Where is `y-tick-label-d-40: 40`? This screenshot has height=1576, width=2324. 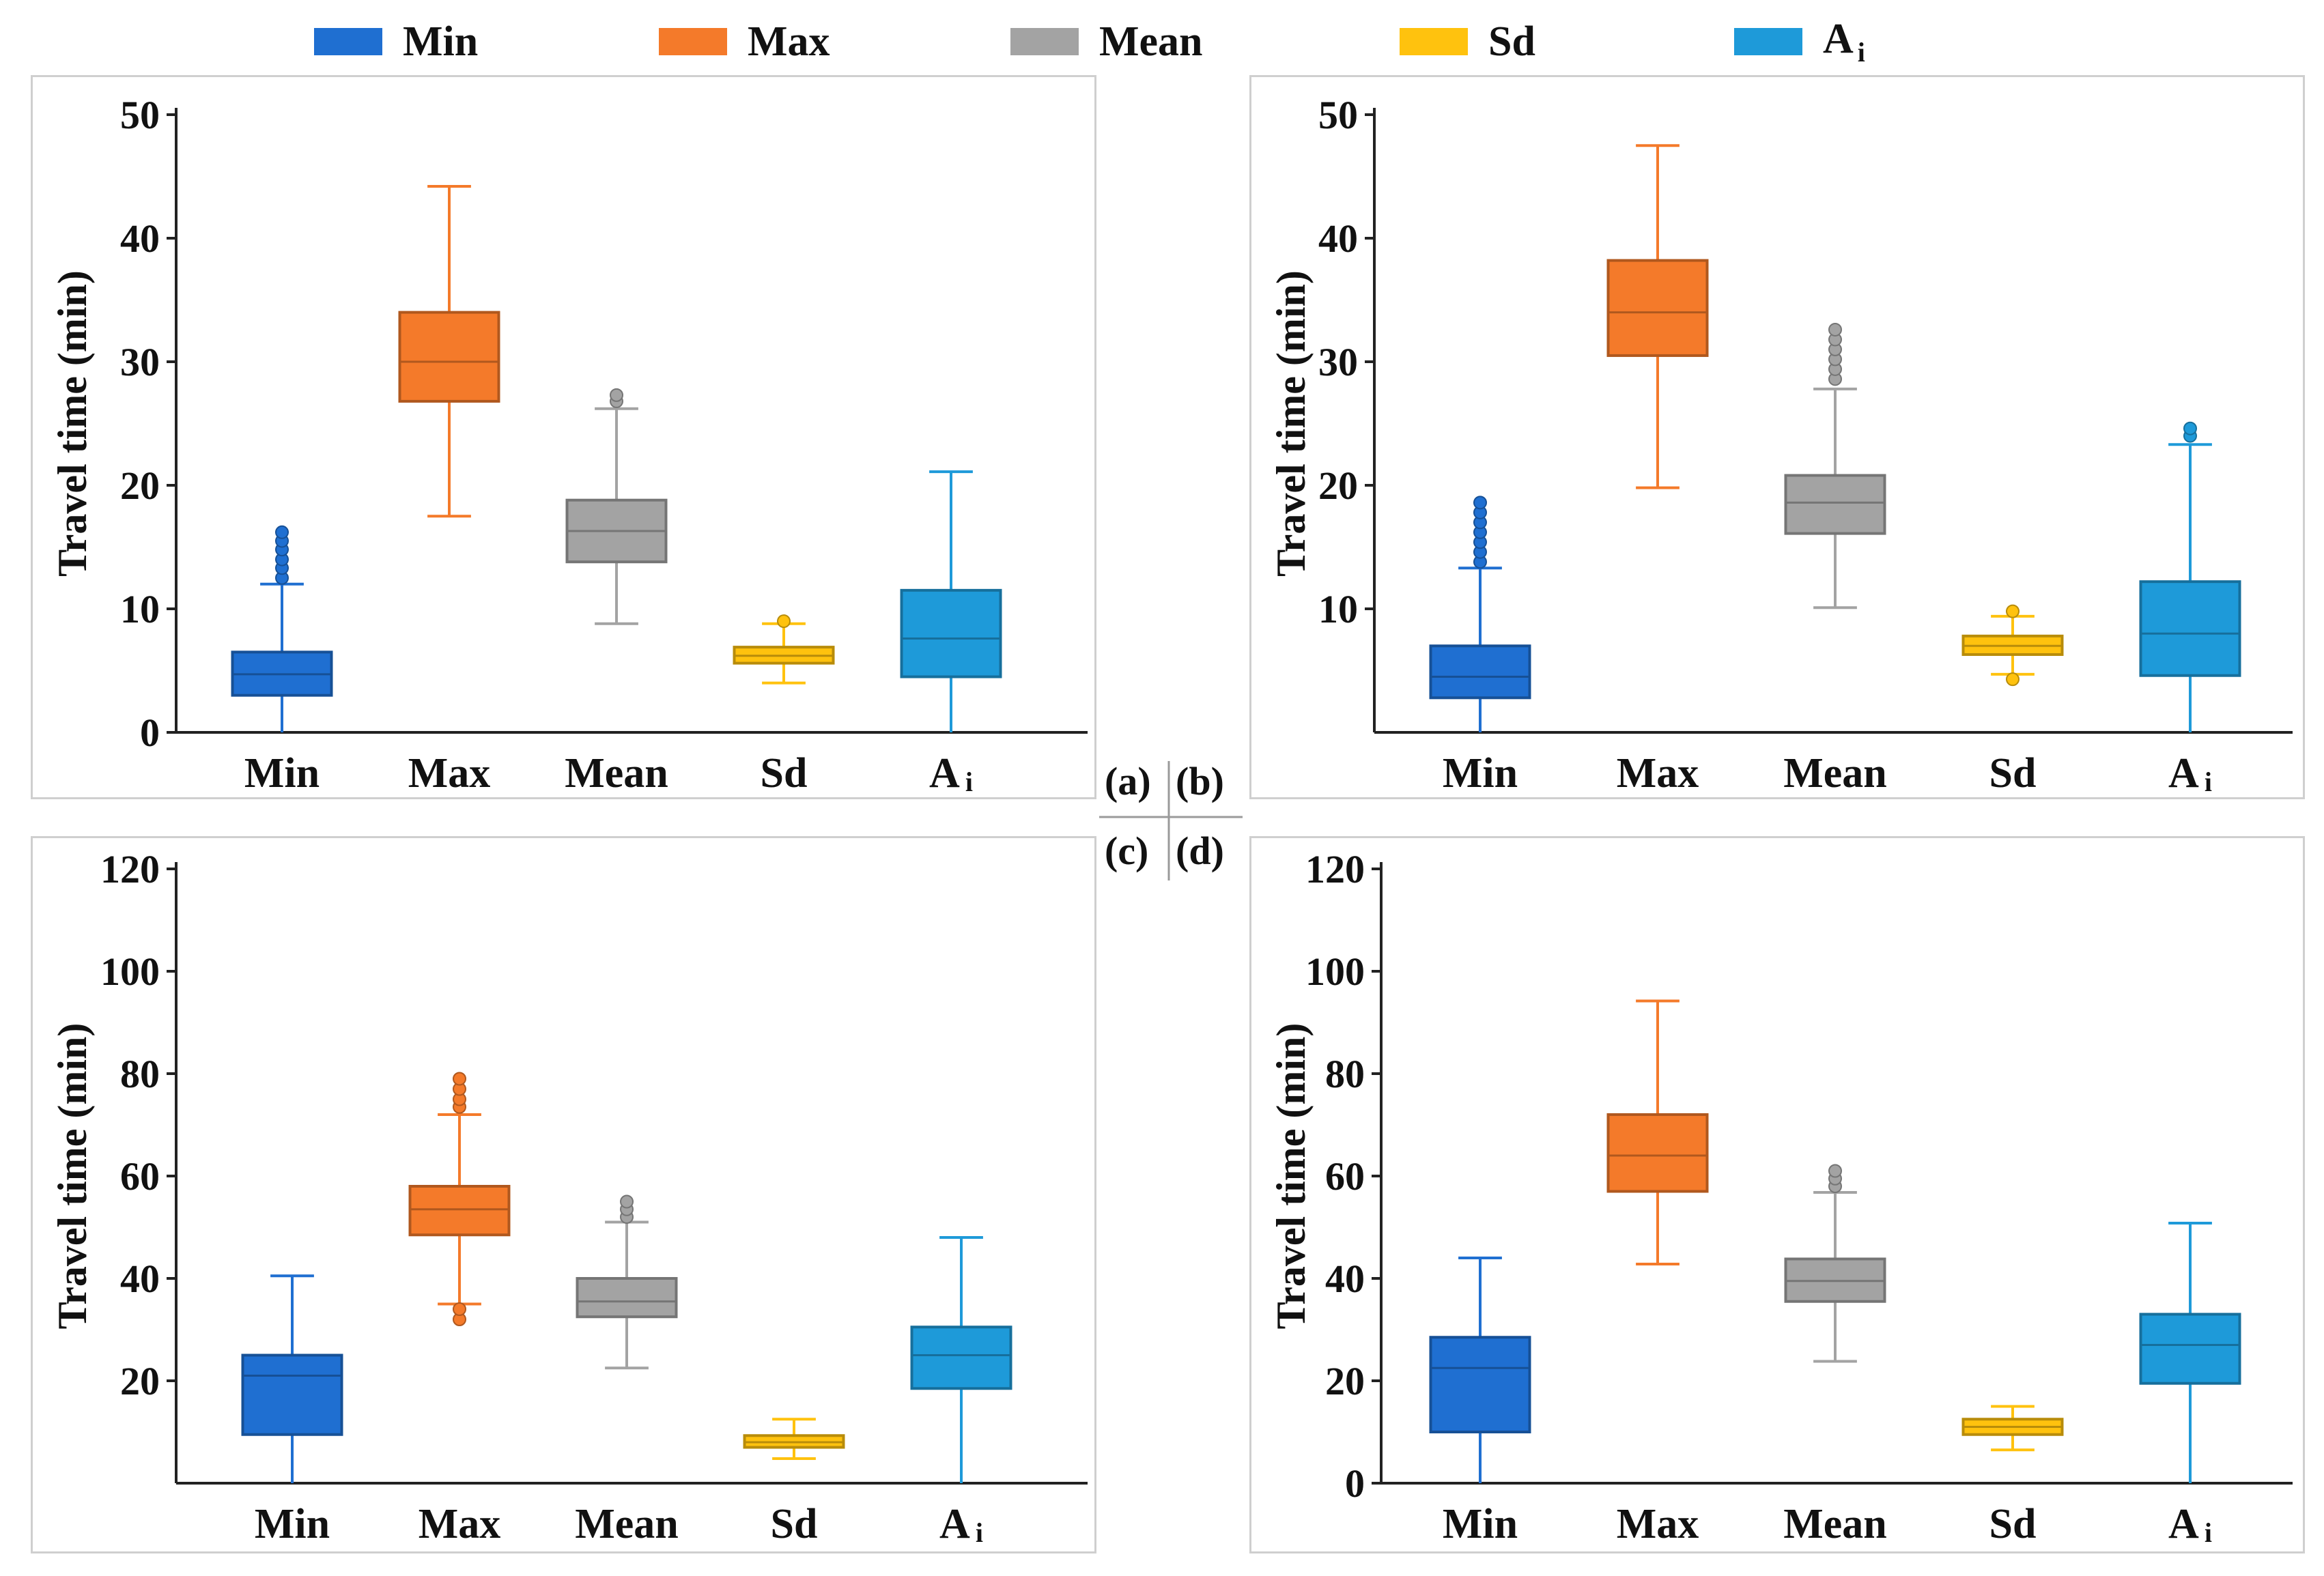 y-tick-label-d-40: 40 is located at coordinates (1345, 1279).